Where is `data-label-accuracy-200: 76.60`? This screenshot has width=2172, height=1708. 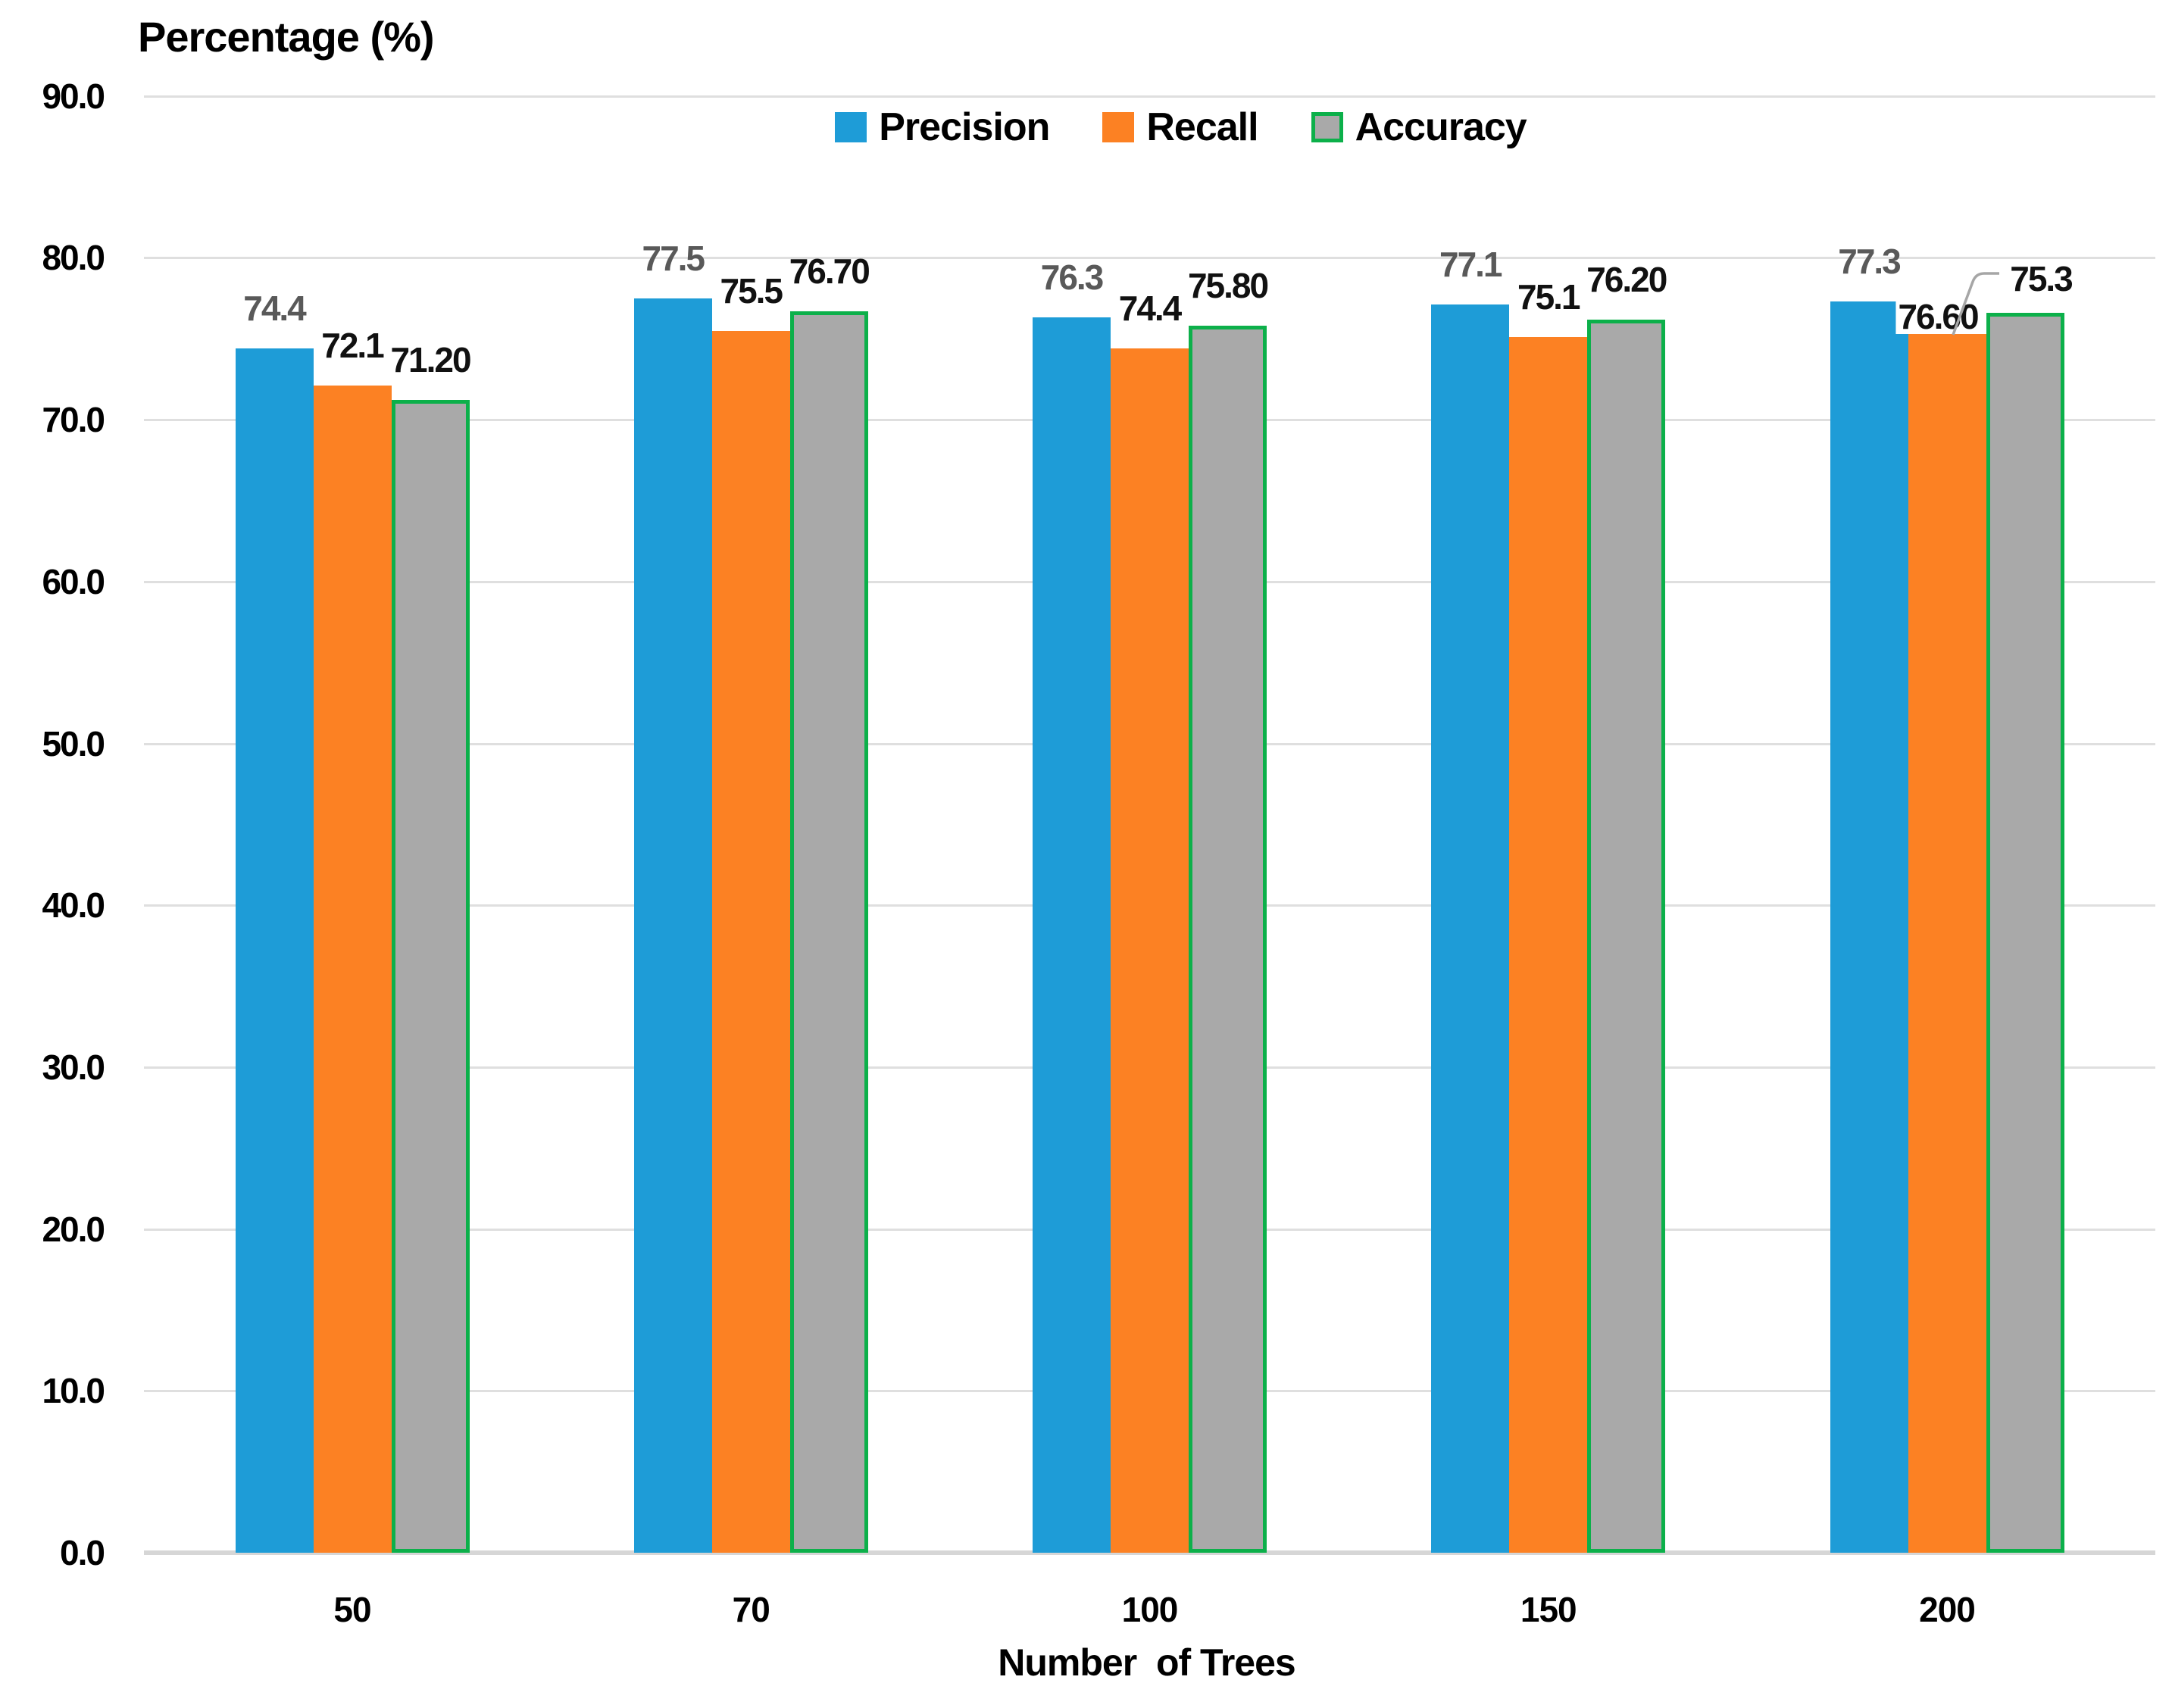 data-label-accuracy-200: 76.60 is located at coordinates (1937, 317).